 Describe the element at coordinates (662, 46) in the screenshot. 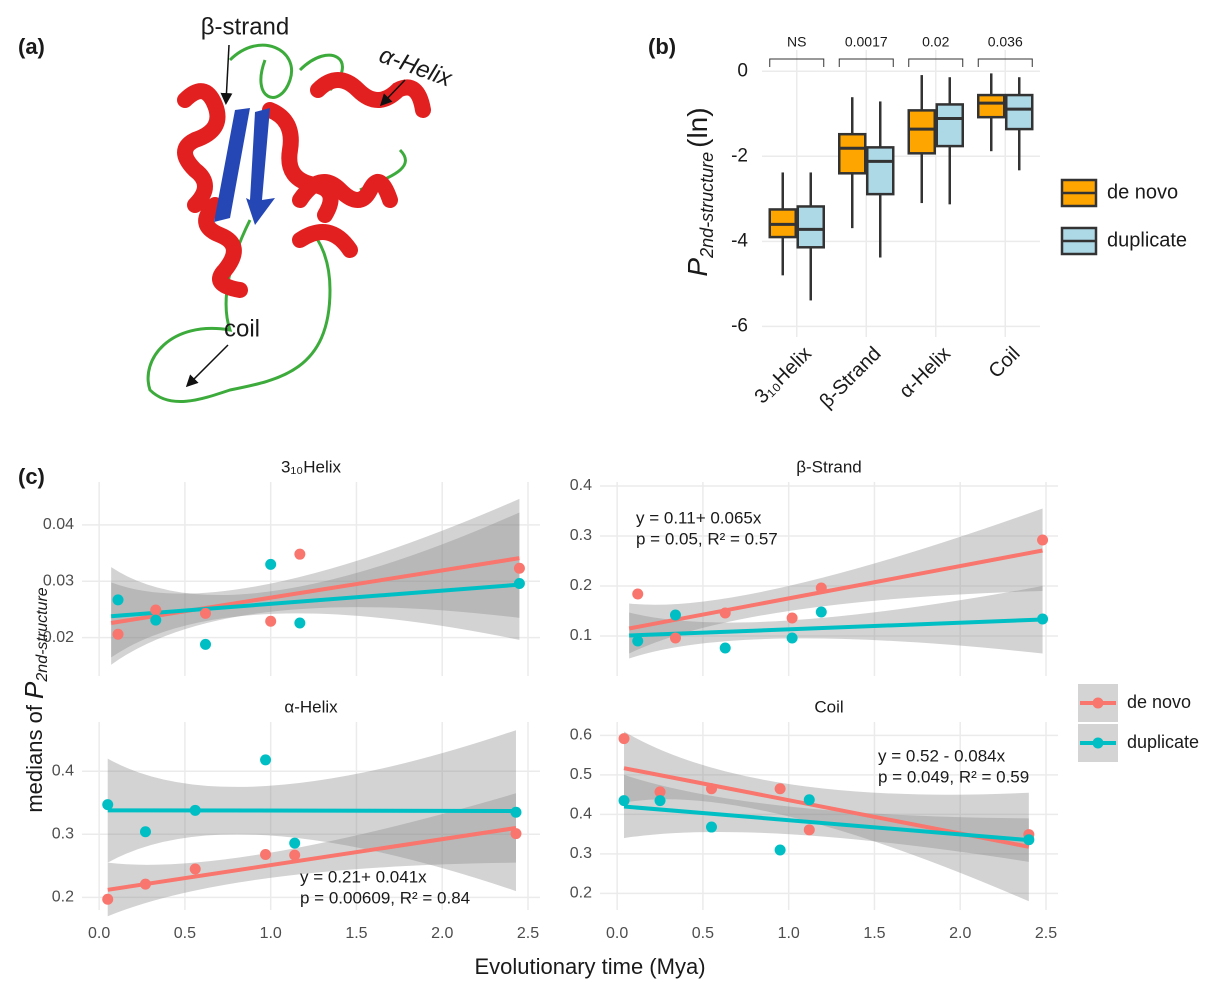

I see `panel-label: (b)` at that location.